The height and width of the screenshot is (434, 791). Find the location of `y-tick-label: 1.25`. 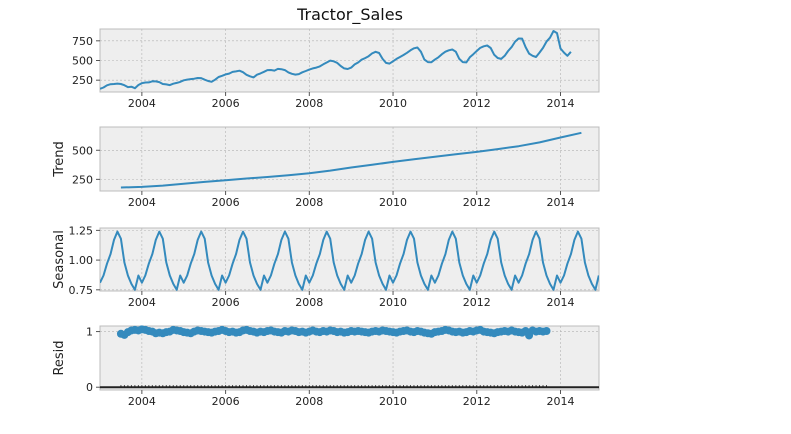

y-tick-label: 1.25 is located at coordinates (81, 230).